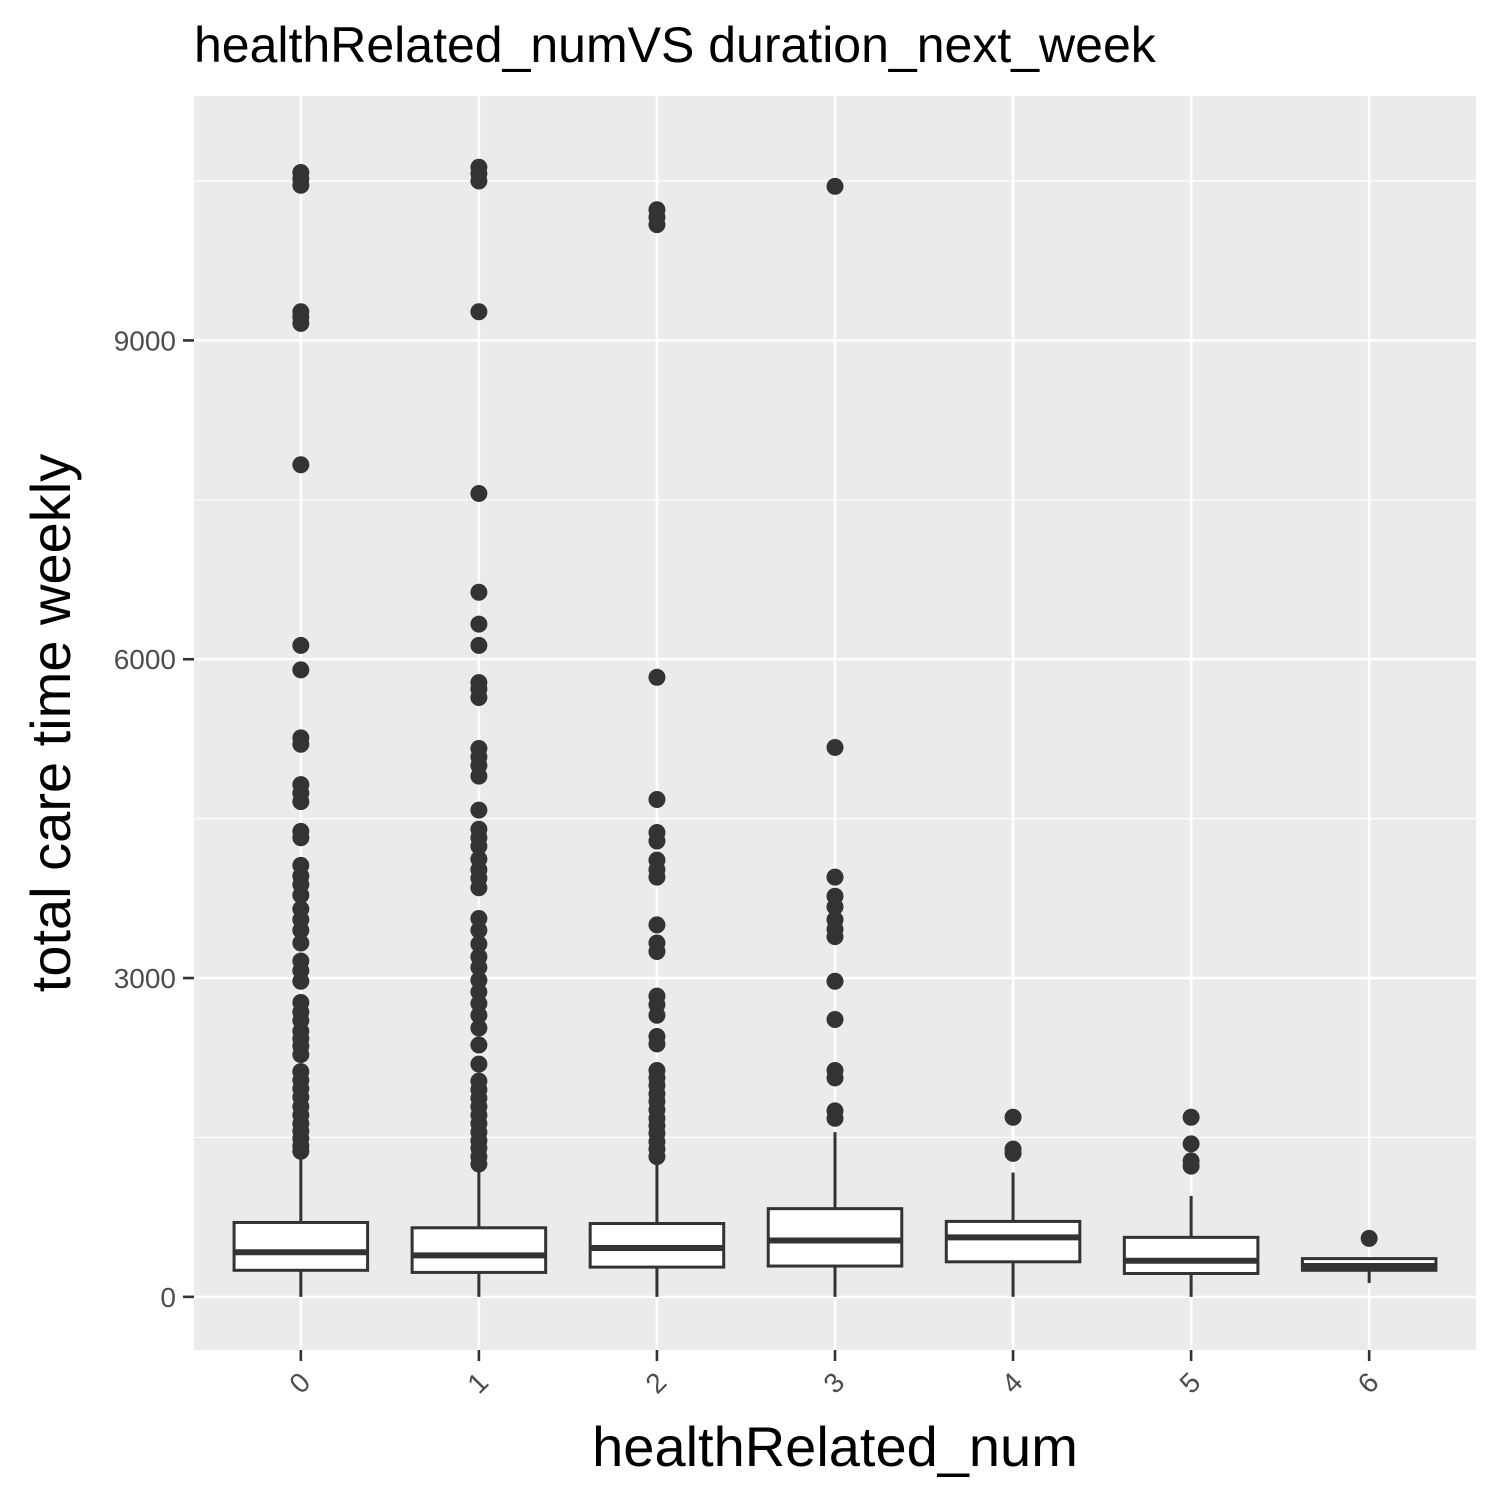 The width and height of the screenshot is (1500, 1500). I want to click on x-axis: 0 1 2 3 4 5 6, so click(834, 1374).